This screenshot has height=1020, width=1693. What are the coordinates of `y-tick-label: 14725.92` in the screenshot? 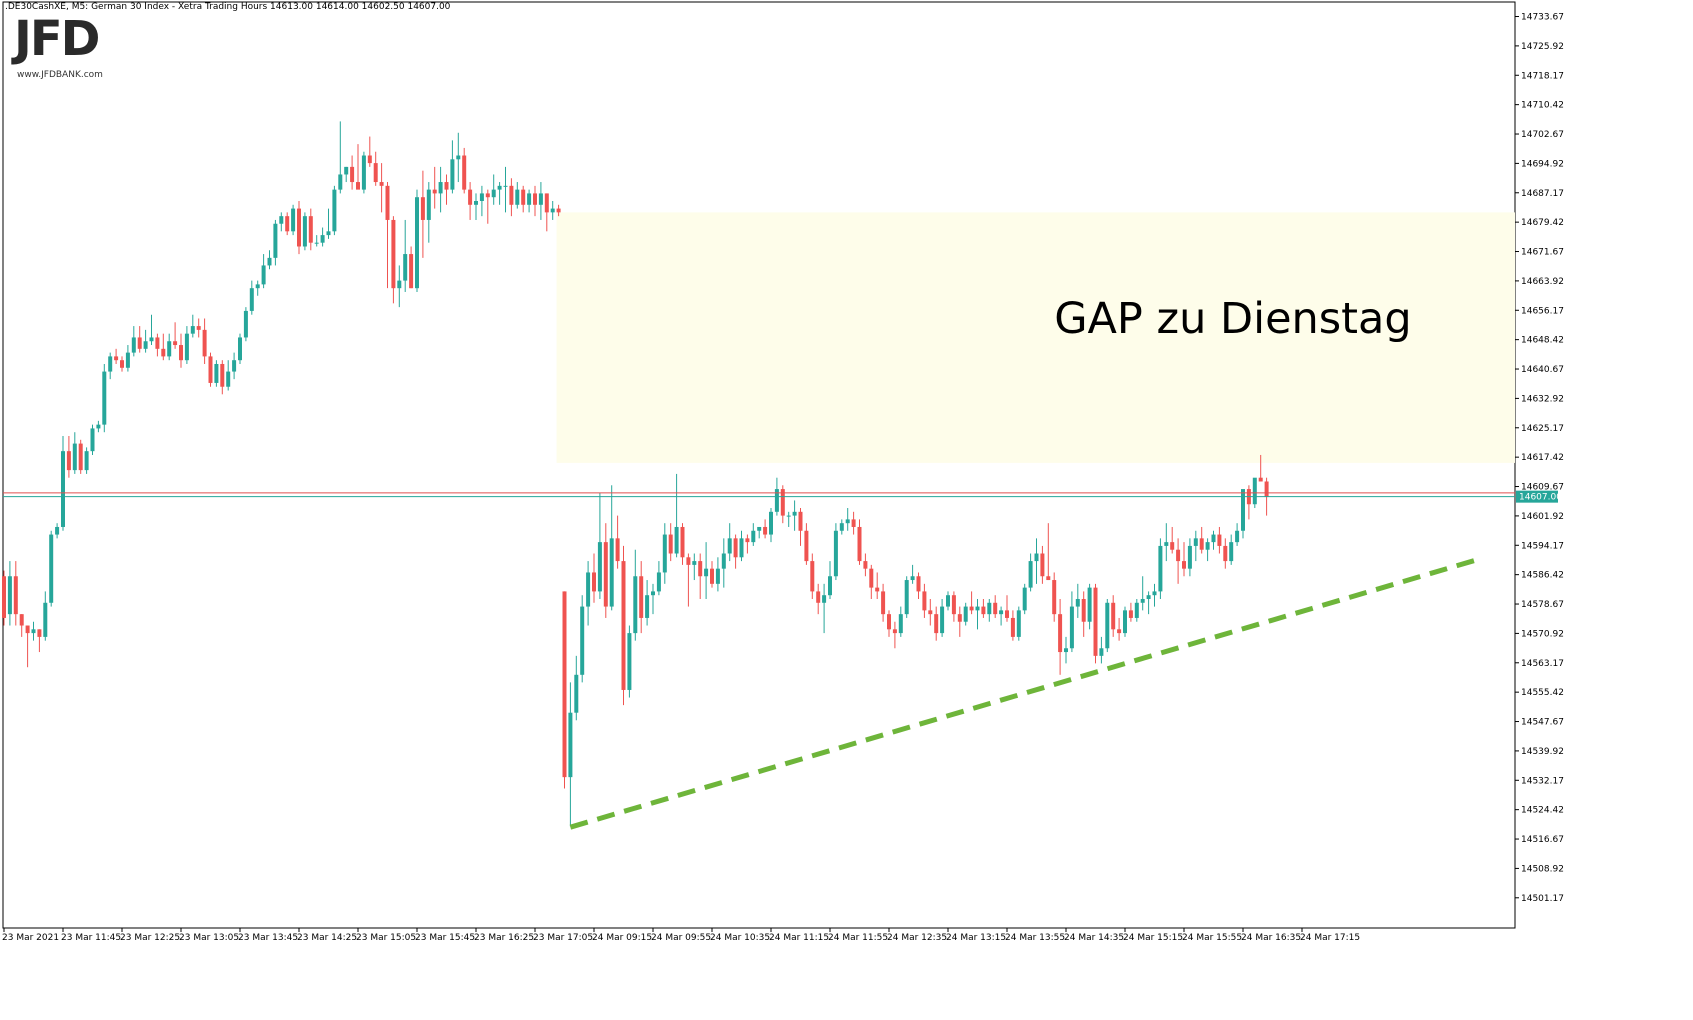 It's located at (1542, 47).